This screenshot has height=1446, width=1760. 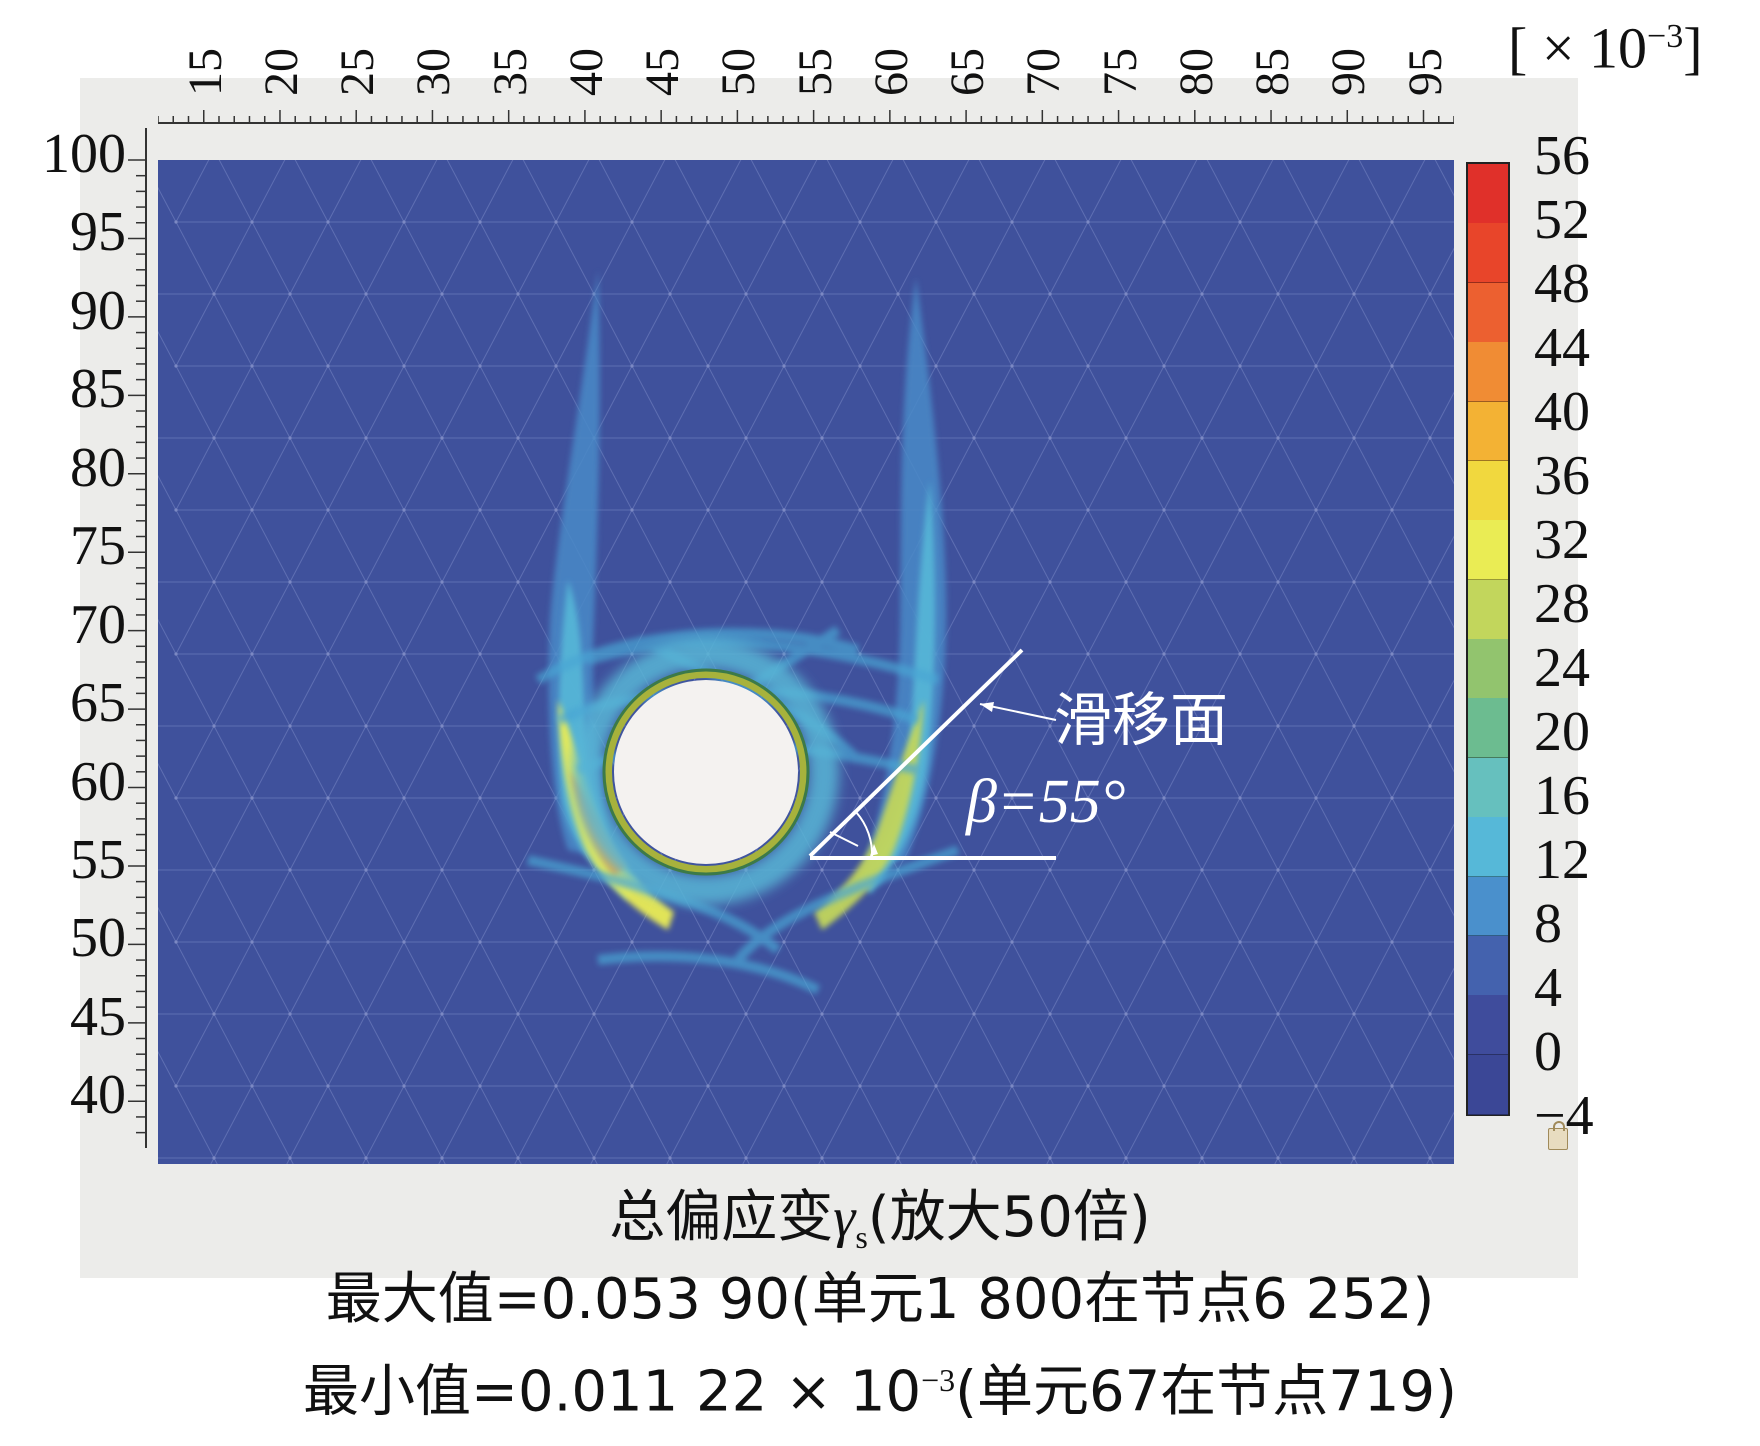 What do you see at coordinates (434, 72) in the screenshot?
I see `x-tick-label: 30` at bounding box center [434, 72].